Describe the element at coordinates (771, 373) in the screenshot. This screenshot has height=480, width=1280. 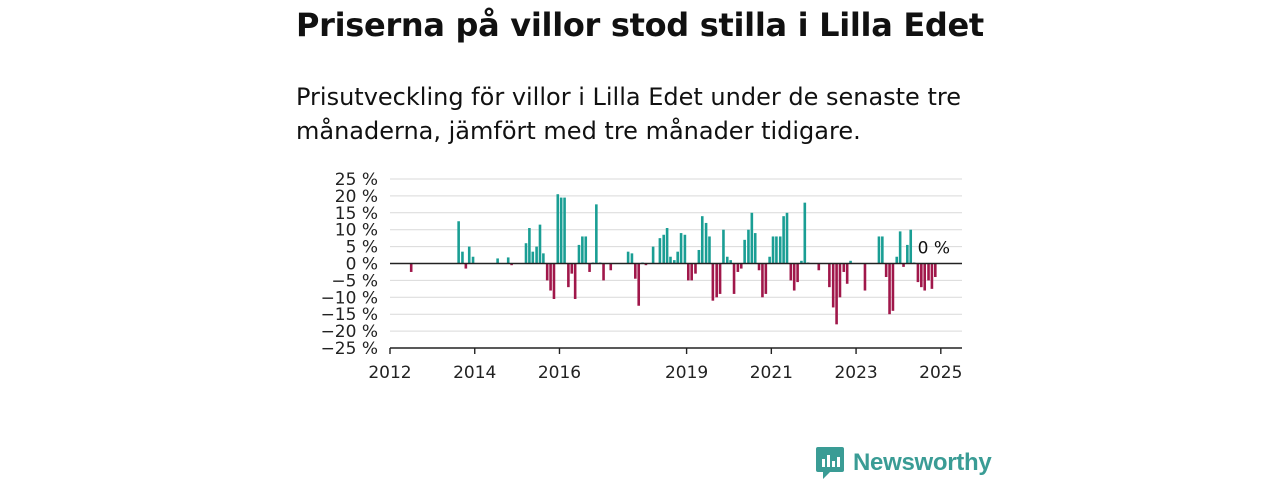
I see `x-tick-label: 2021` at that location.